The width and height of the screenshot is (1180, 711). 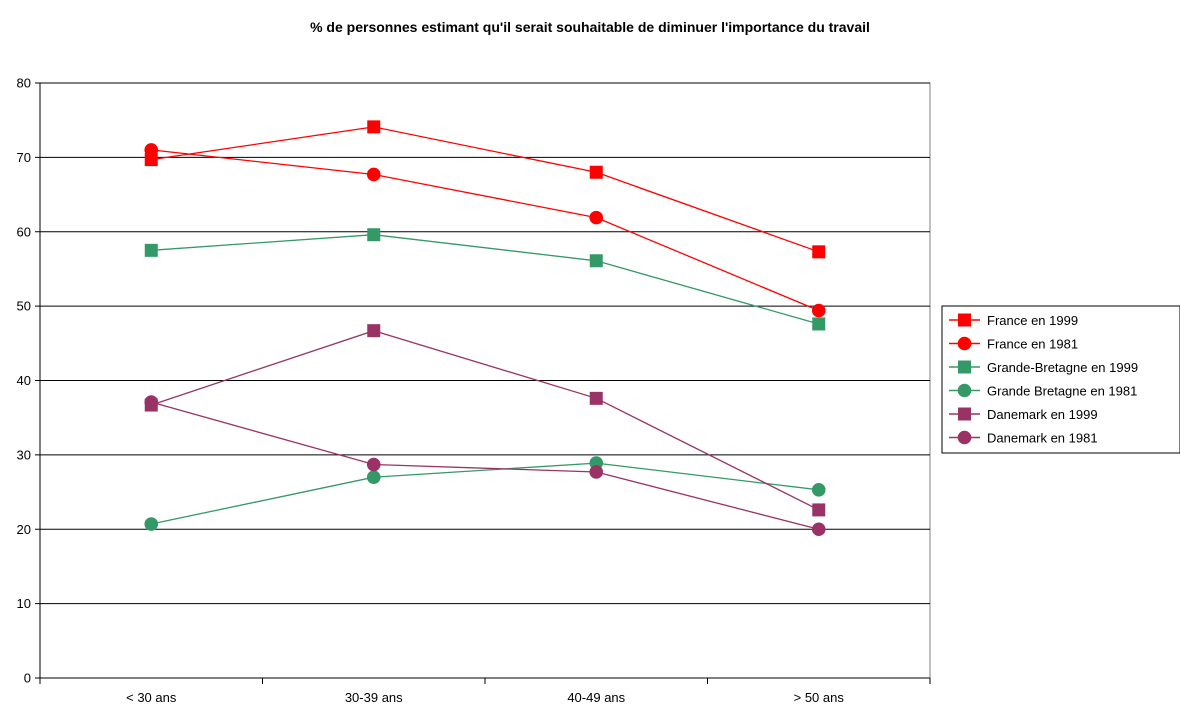 What do you see at coordinates (1062, 367) in the screenshot?
I see `legend-label: Grande-Bretagne en 1999` at bounding box center [1062, 367].